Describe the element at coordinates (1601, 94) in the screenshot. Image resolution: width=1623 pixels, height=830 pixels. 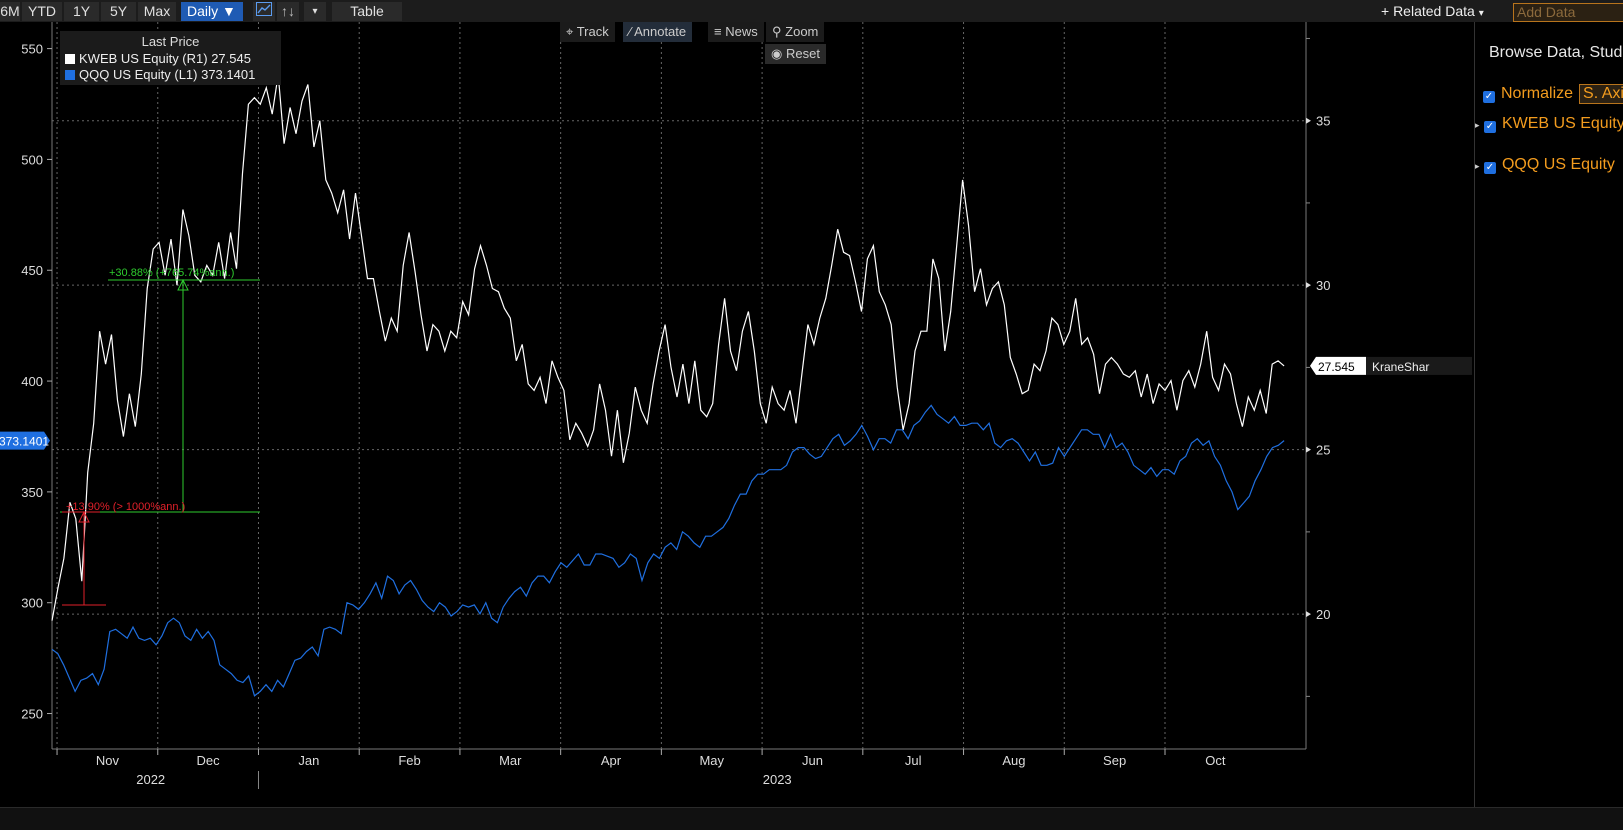
I see `s-axis-button: S. Axis` at that location.